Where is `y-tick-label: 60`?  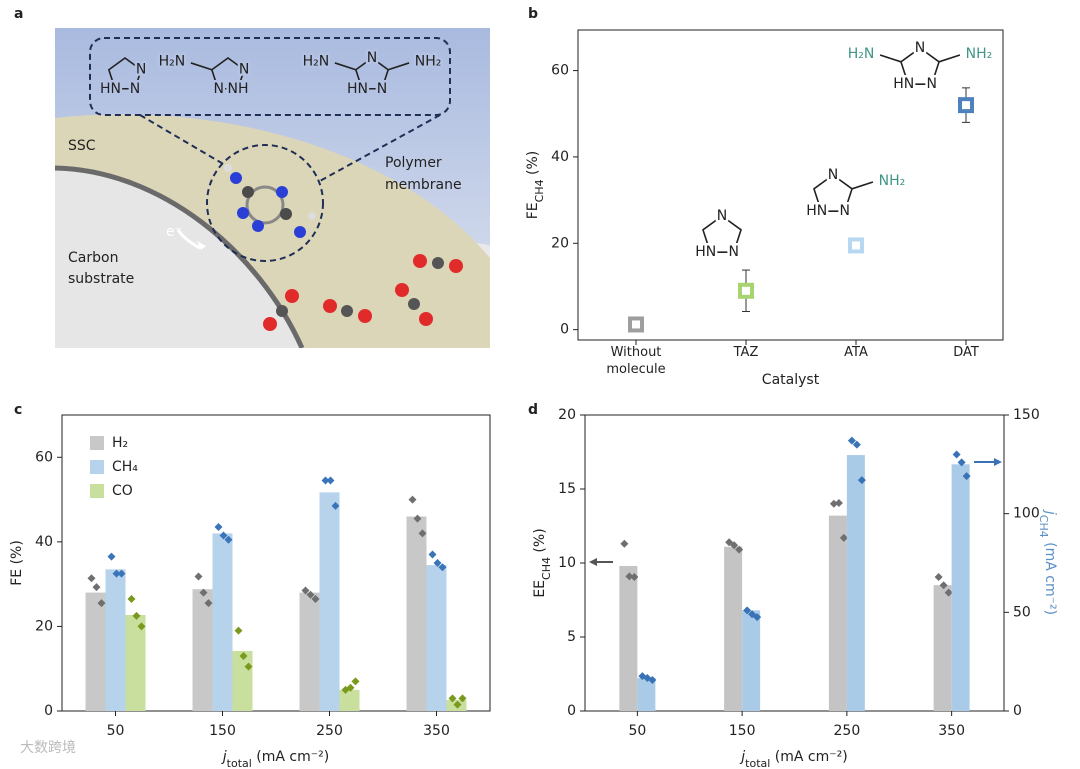 y-tick-label: 60 is located at coordinates (44, 457).